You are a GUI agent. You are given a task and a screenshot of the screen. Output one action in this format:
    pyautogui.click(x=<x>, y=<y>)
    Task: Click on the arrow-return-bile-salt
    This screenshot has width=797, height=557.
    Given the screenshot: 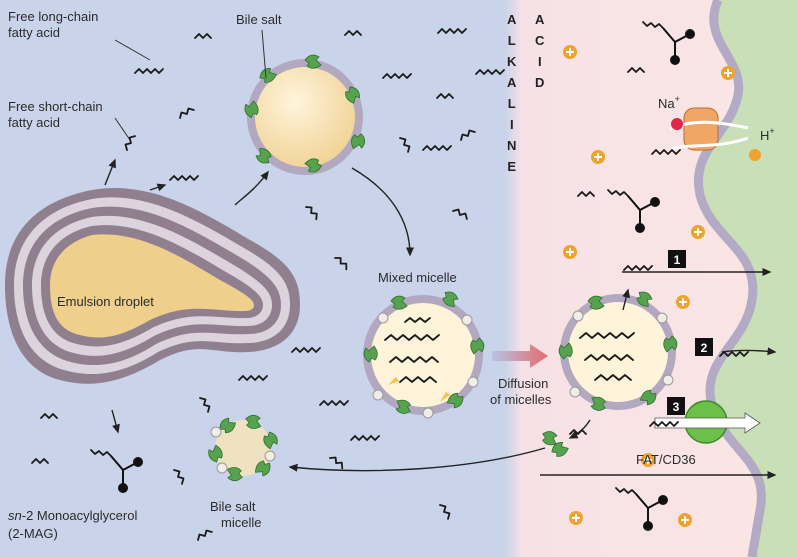 What is the action you would take?
    pyautogui.click(x=417, y=459)
    